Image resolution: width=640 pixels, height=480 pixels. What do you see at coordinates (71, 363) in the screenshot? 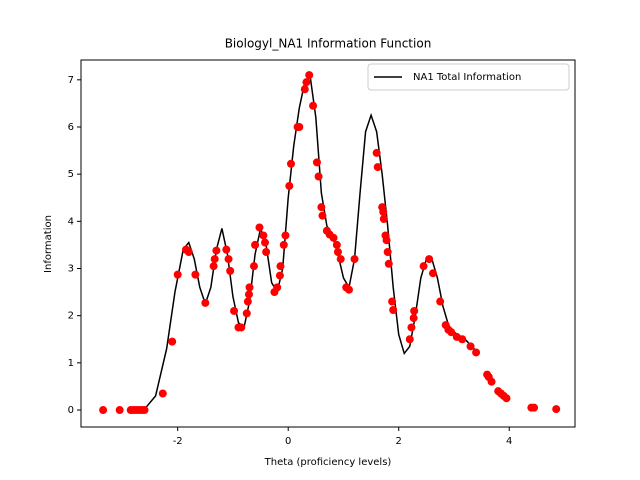
I see `y-tick-label: 1` at bounding box center [71, 363].